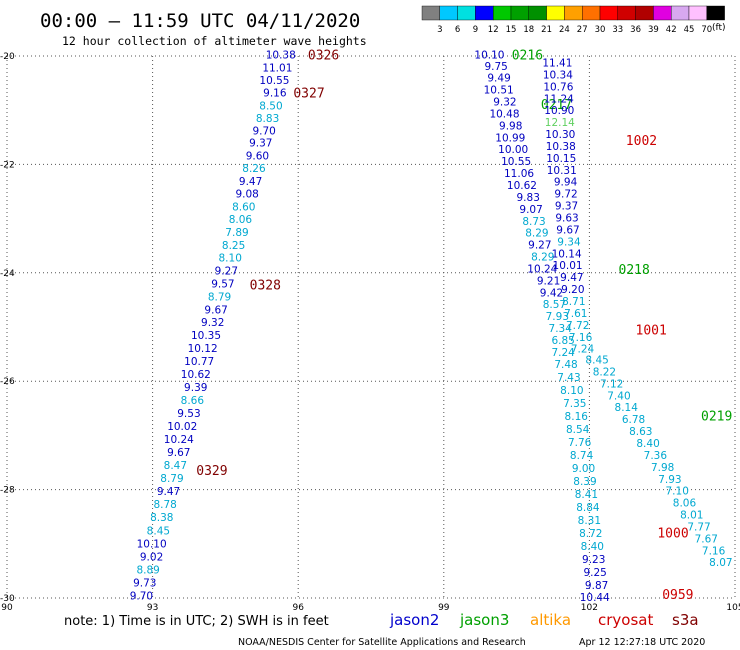  Describe the element at coordinates (583, 350) in the screenshot. I see `swh-value: 7.24` at that location.